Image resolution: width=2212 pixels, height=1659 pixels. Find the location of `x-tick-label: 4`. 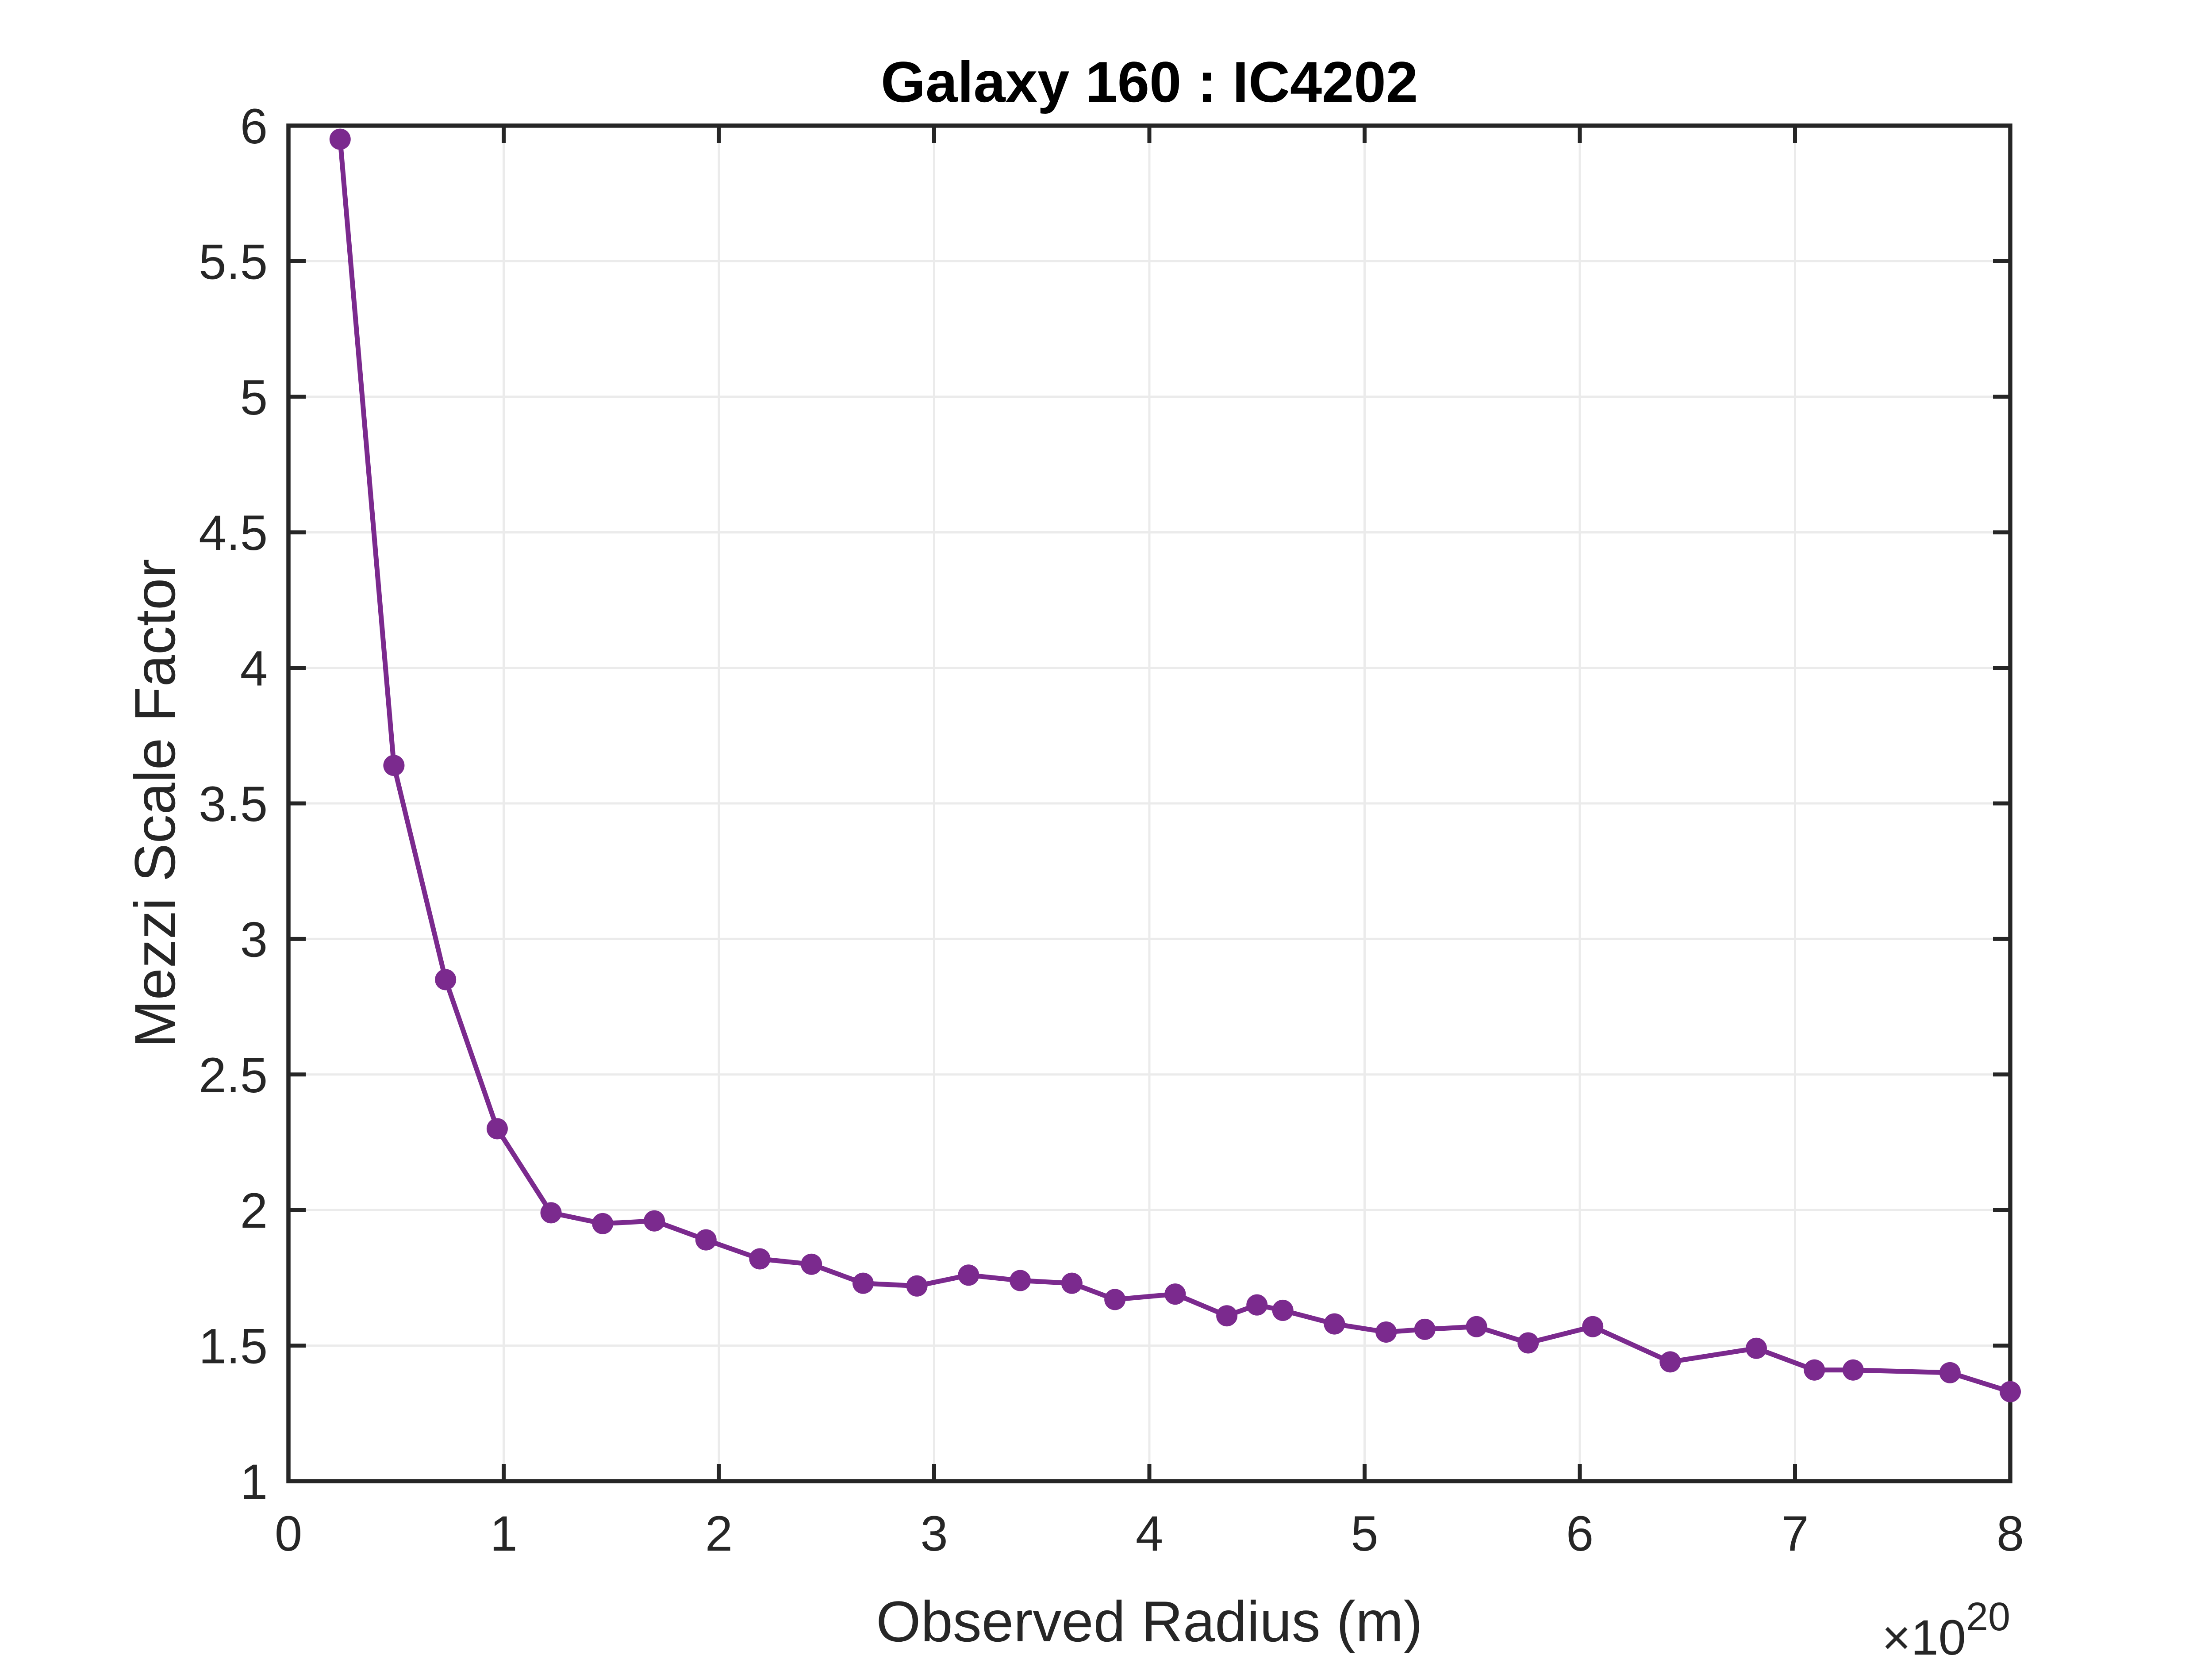

x-tick-label: 4 is located at coordinates (1150, 1534).